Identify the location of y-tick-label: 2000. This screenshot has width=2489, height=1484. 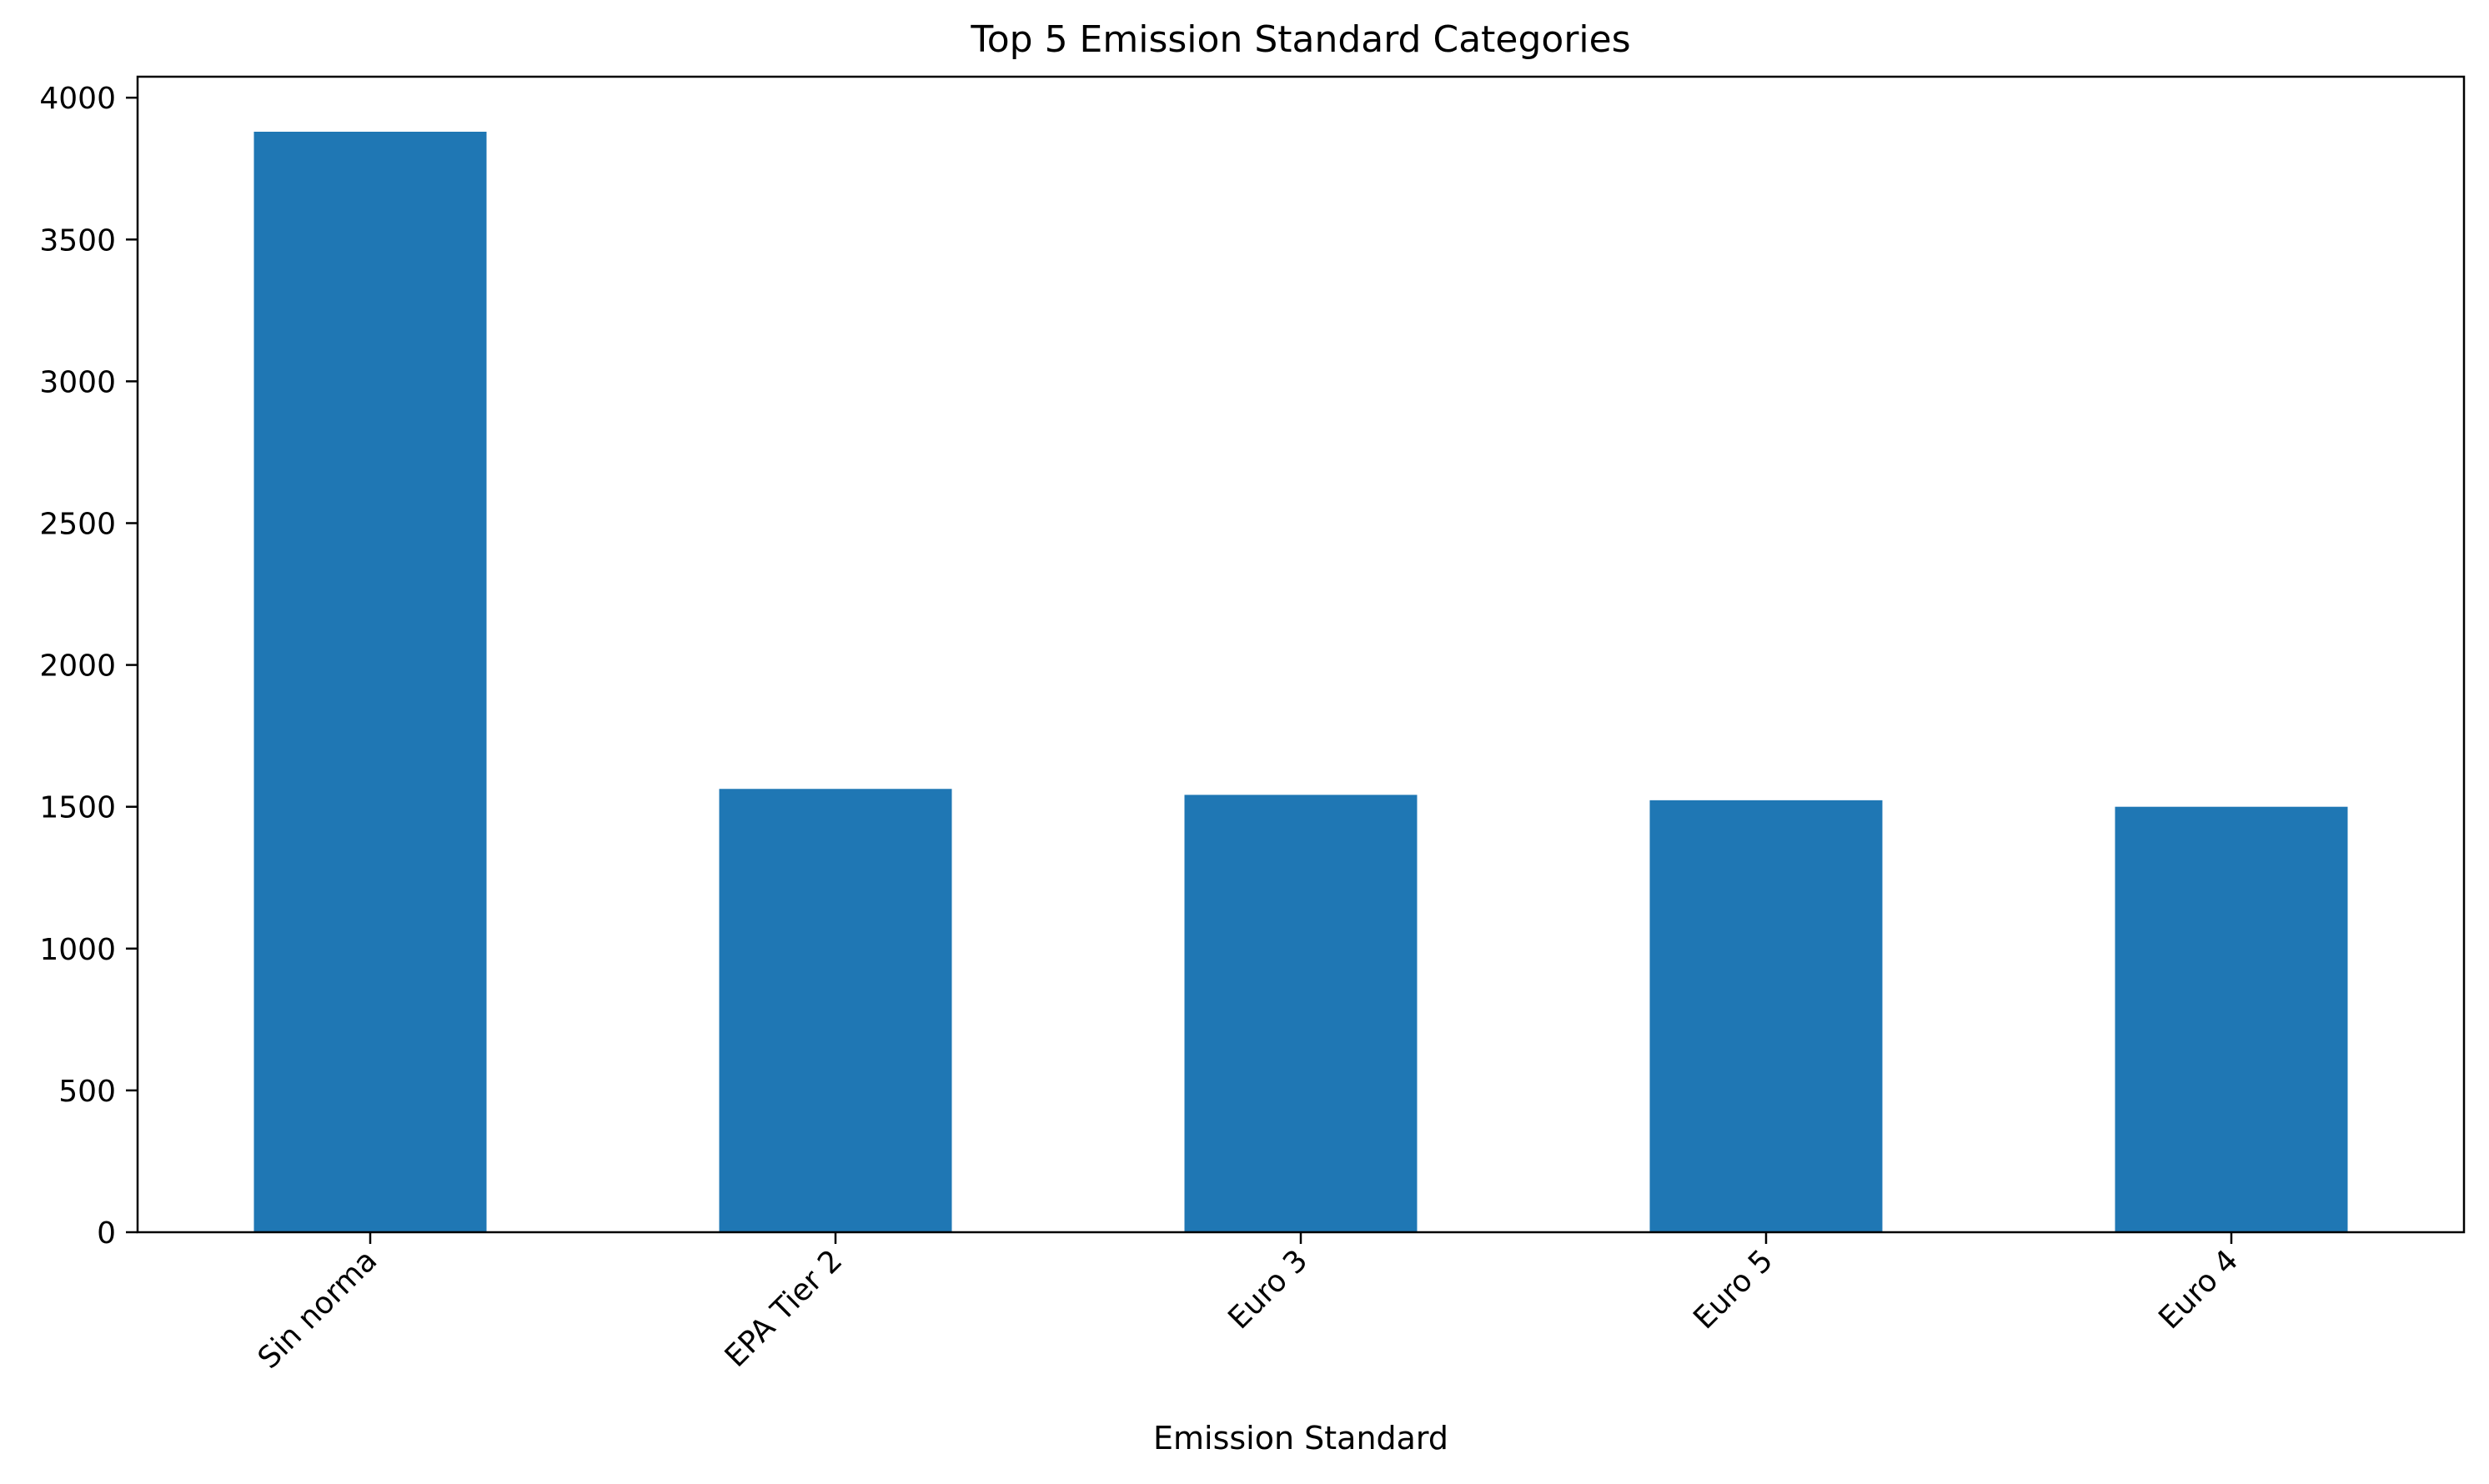
(77, 666).